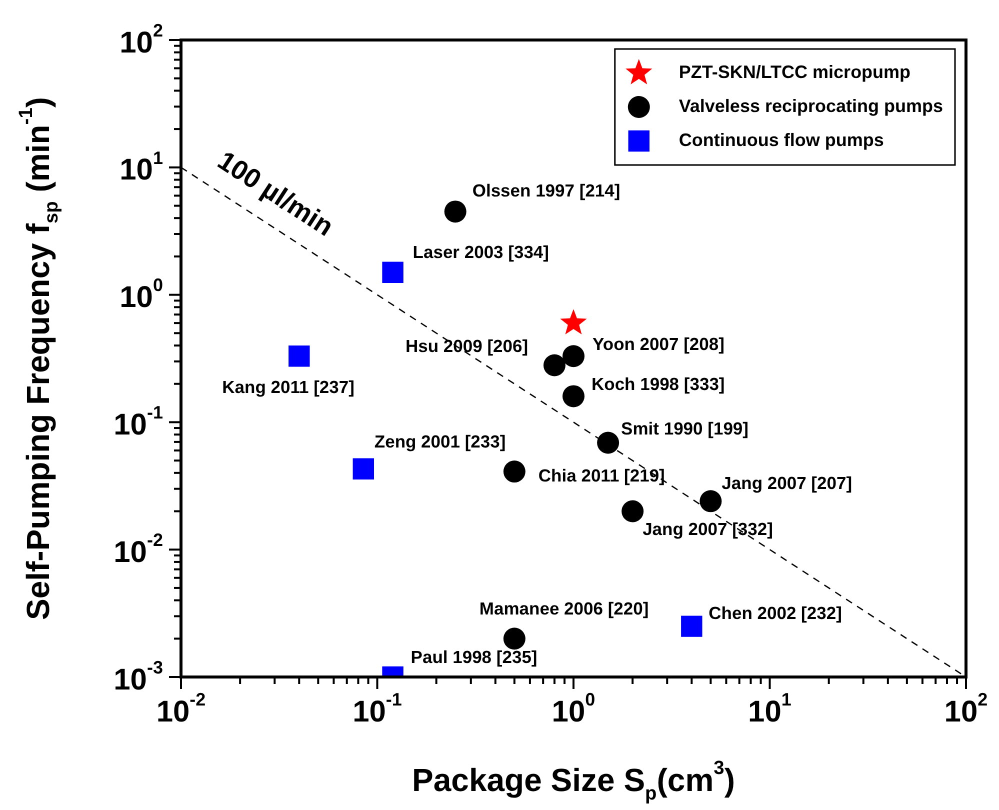  I want to click on annotation: Jang 2007 [332], so click(707, 529).